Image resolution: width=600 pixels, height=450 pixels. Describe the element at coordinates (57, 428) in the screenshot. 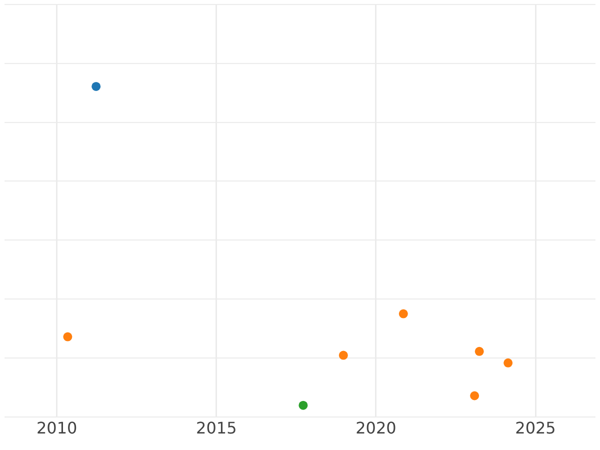

I see `x-tick-label: 2010` at that location.